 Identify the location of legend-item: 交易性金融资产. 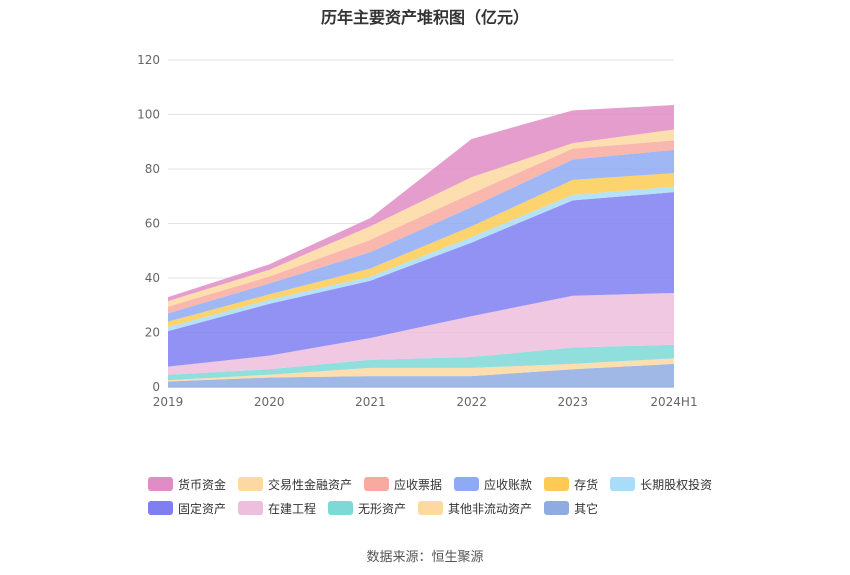
(295, 484).